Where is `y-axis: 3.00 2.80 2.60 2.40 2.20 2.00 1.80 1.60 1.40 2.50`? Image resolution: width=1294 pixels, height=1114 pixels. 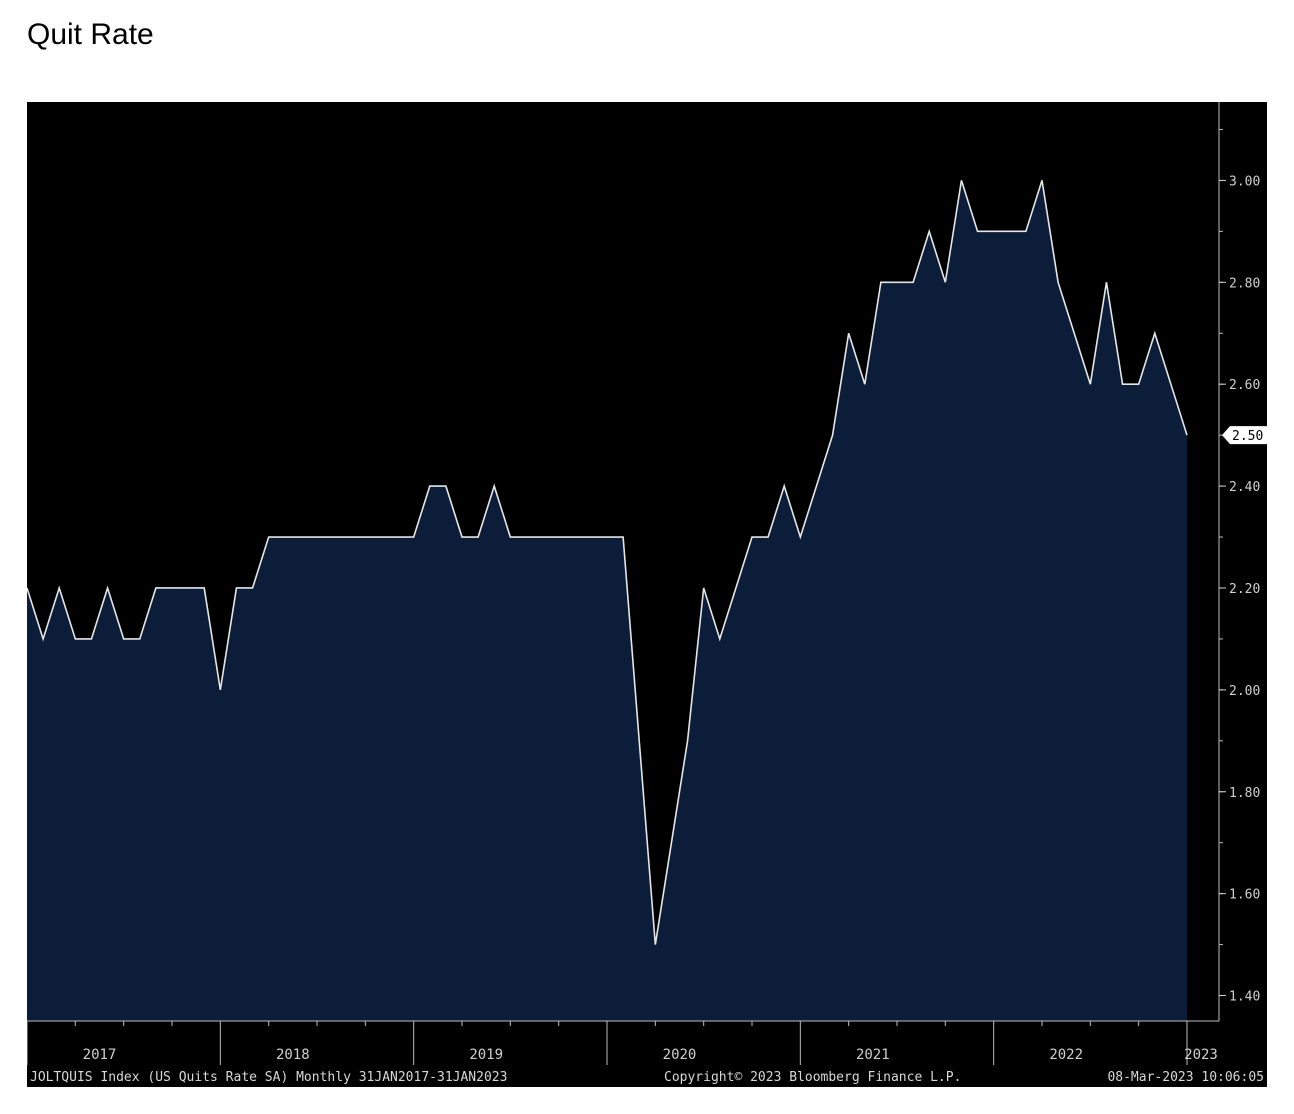 y-axis: 3.00 2.80 2.60 2.40 2.20 2.00 1.80 1.60 1.40 2.50 is located at coordinates (1242, 561).